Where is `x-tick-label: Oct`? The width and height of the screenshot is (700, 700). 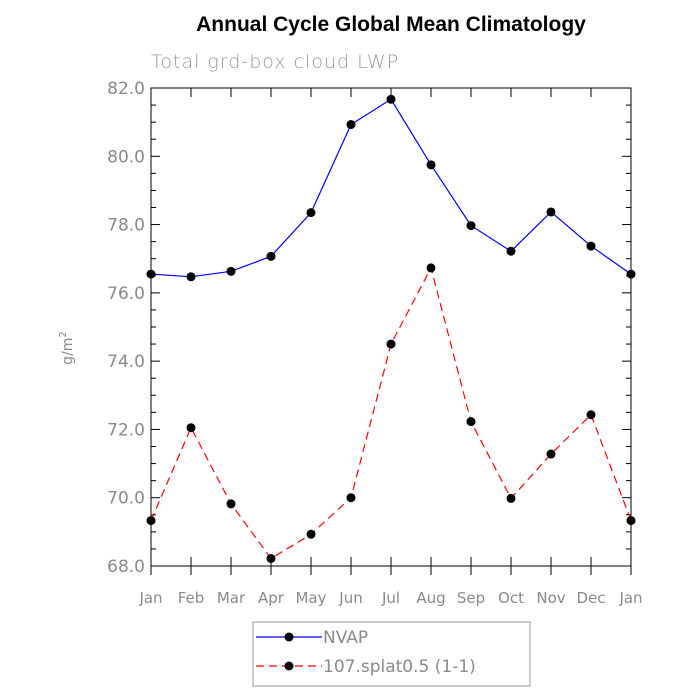
x-tick-label: Oct is located at coordinates (511, 598).